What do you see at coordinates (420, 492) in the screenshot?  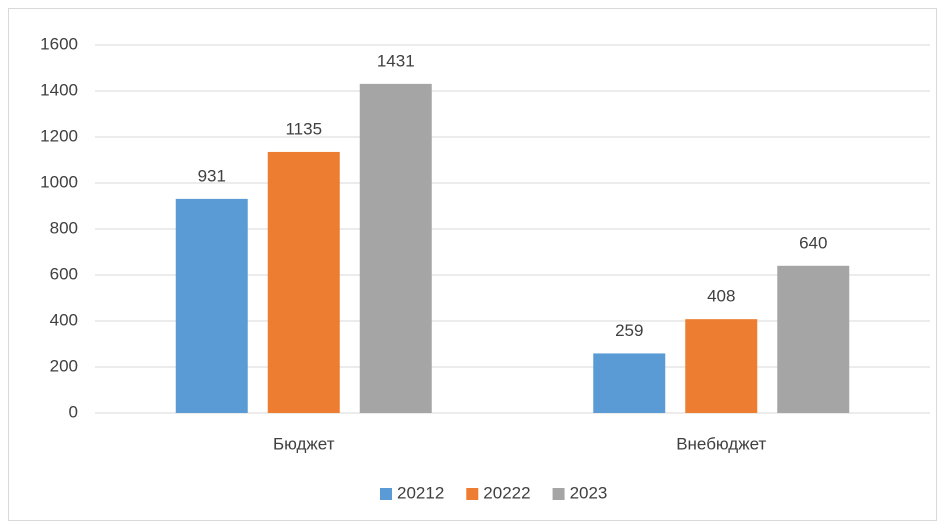 I see `legend-label: 20212` at bounding box center [420, 492].